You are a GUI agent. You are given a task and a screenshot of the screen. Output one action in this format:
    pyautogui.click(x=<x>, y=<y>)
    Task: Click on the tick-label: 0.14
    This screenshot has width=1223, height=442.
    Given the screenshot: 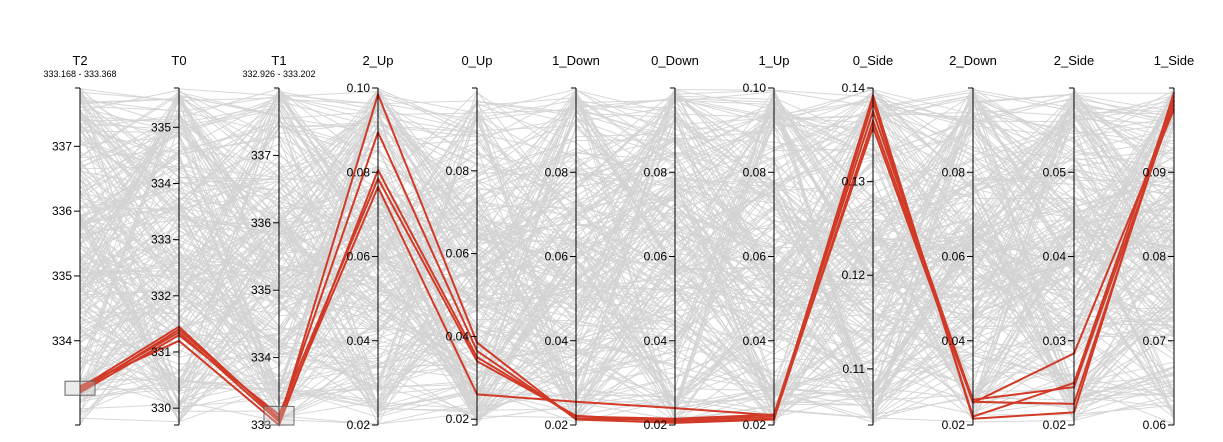 What is the action you would take?
    pyautogui.click(x=854, y=88)
    